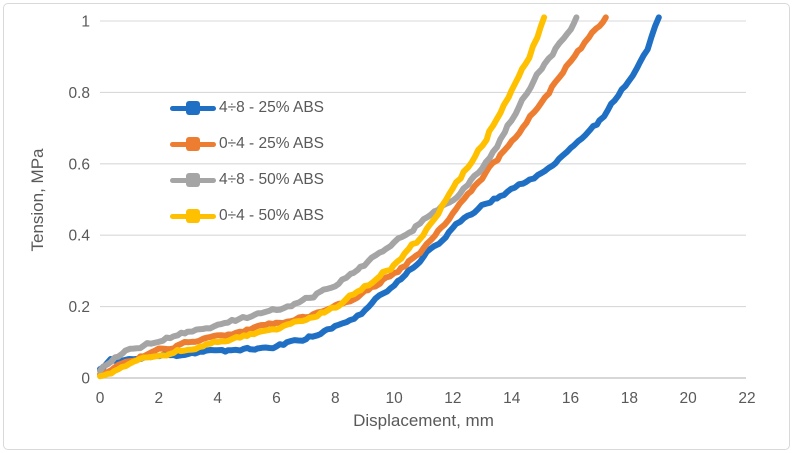 The image size is (793, 453). I want to click on x-tick-label: 14, so click(512, 398).